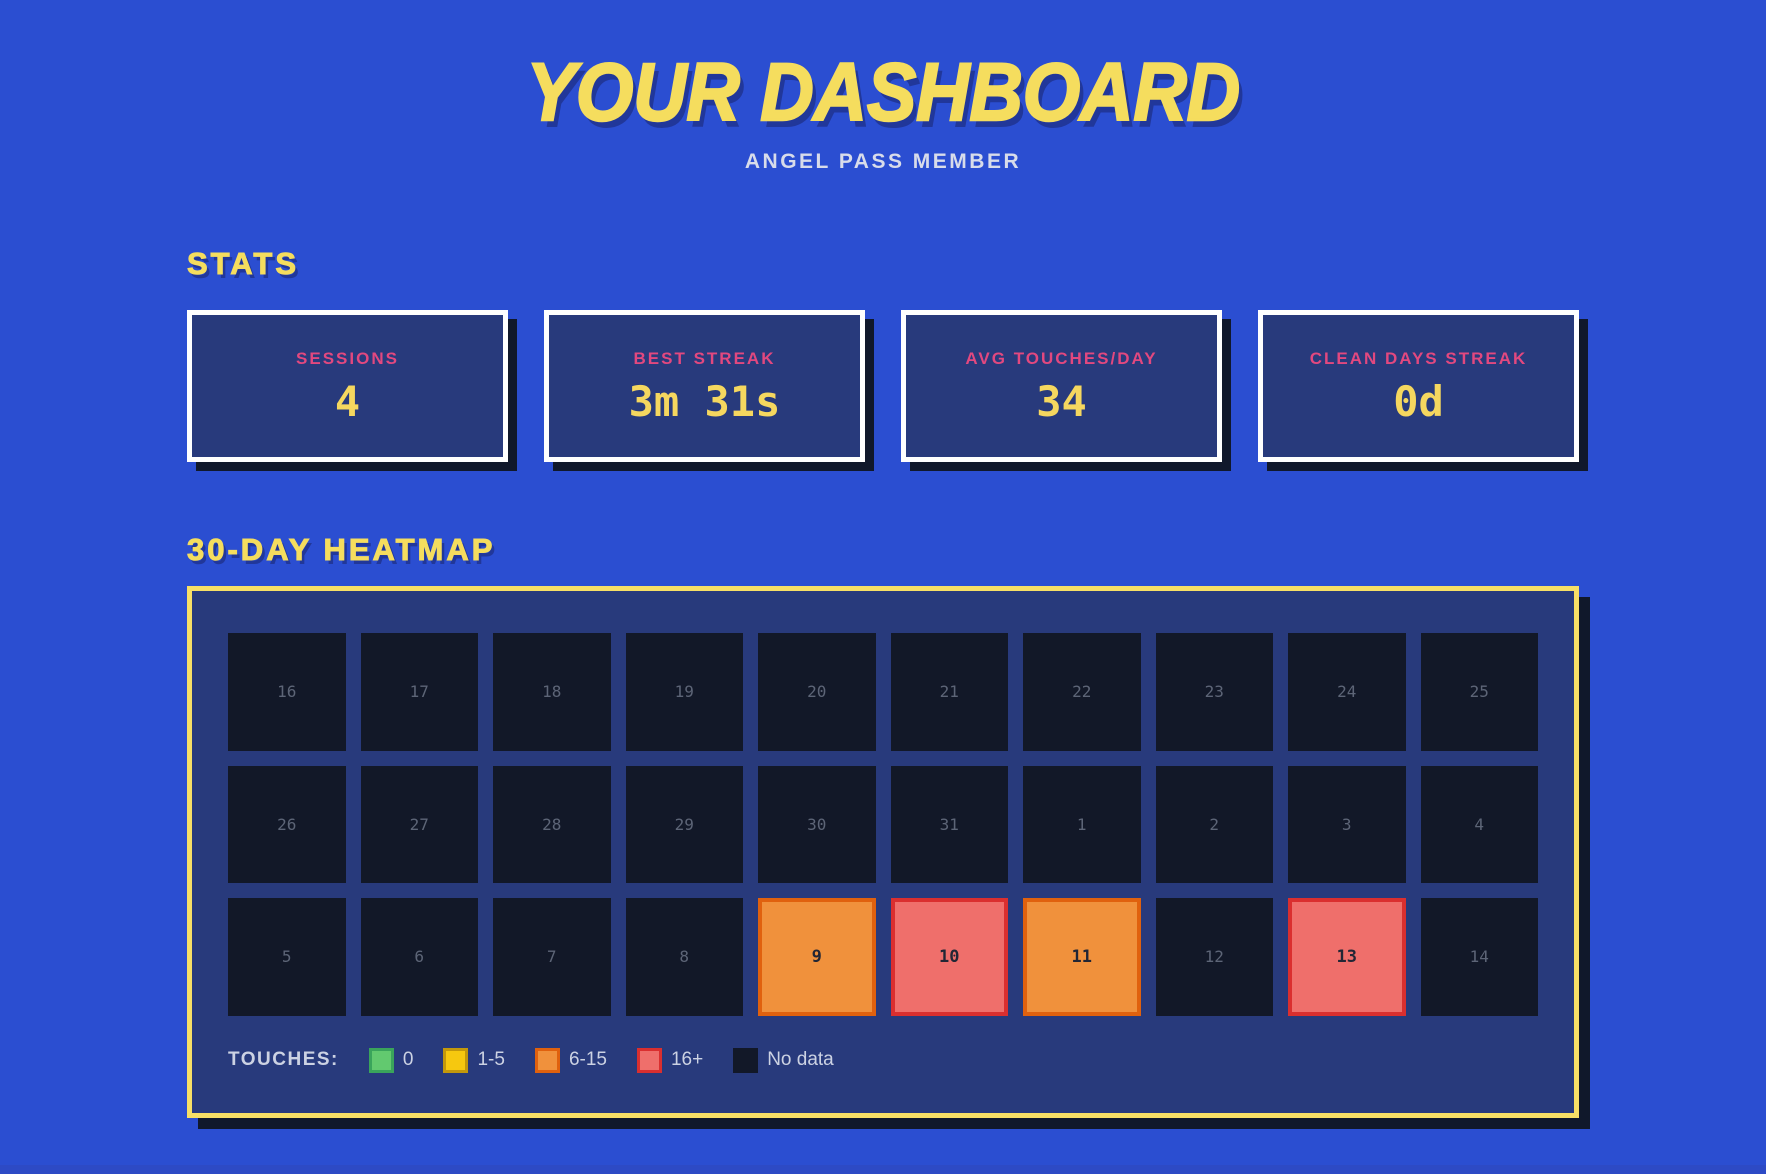 This screenshot has width=1766, height=1174. I want to click on heatmap-cell-day-23: 23, so click(1214, 692).